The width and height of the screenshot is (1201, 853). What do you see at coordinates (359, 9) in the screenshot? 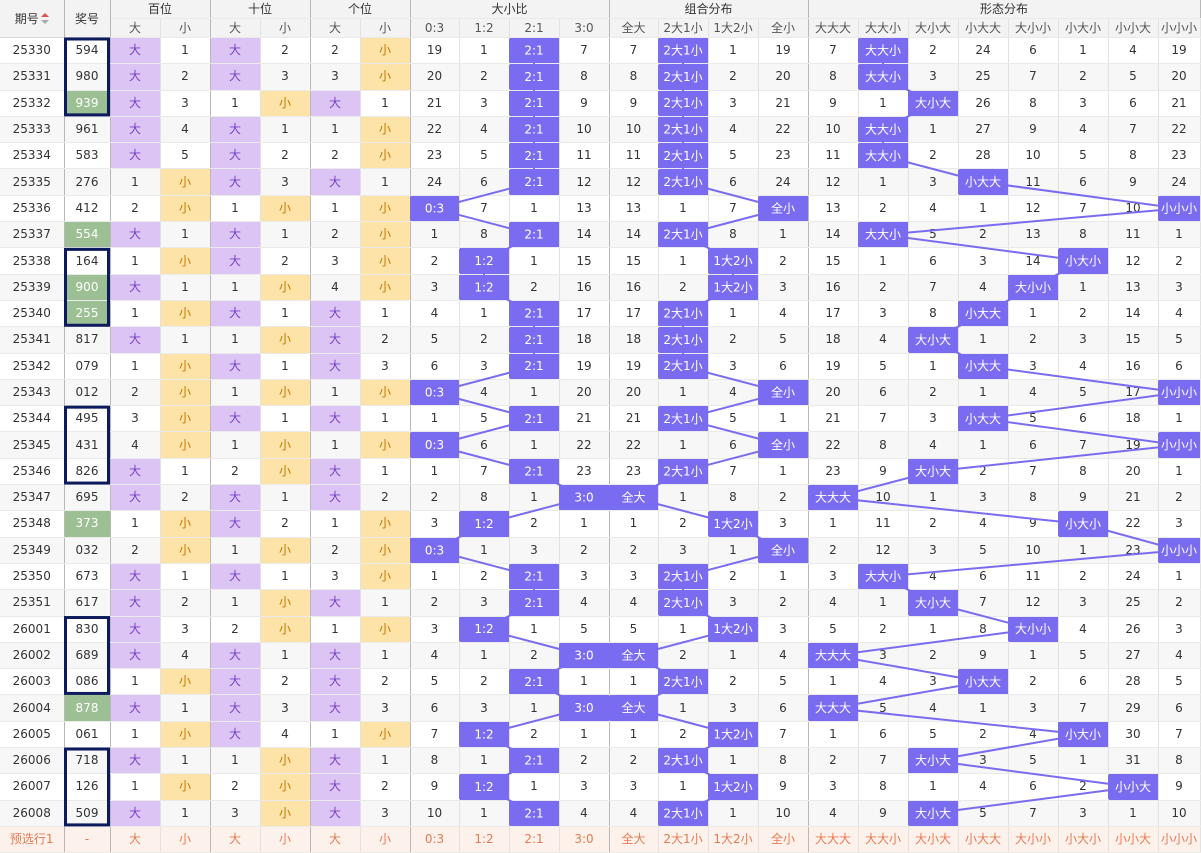
I see `group-header-2-label: 个位` at bounding box center [359, 9].